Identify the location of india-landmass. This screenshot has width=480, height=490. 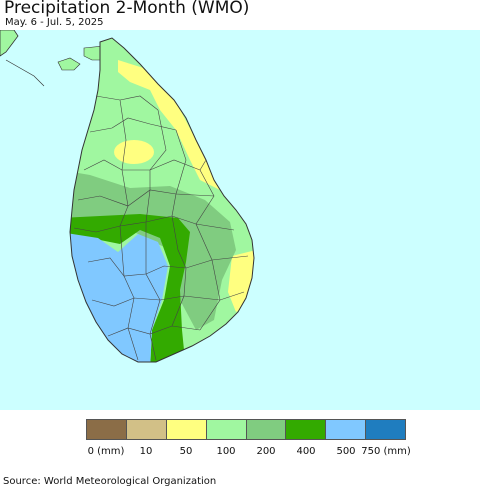
(9, 43).